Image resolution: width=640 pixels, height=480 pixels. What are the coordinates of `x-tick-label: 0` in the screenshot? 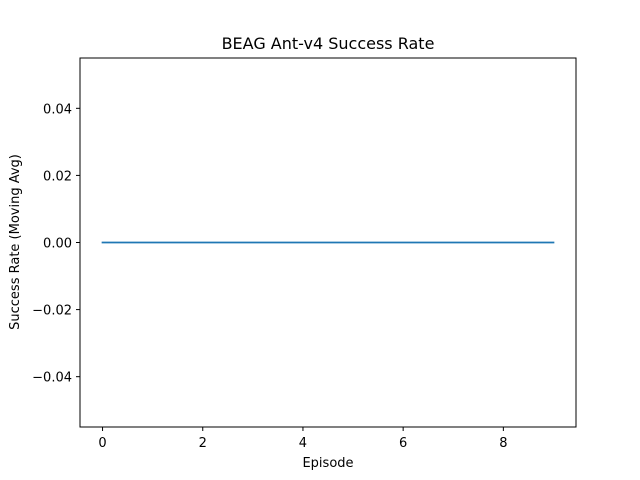 It's located at (102, 443).